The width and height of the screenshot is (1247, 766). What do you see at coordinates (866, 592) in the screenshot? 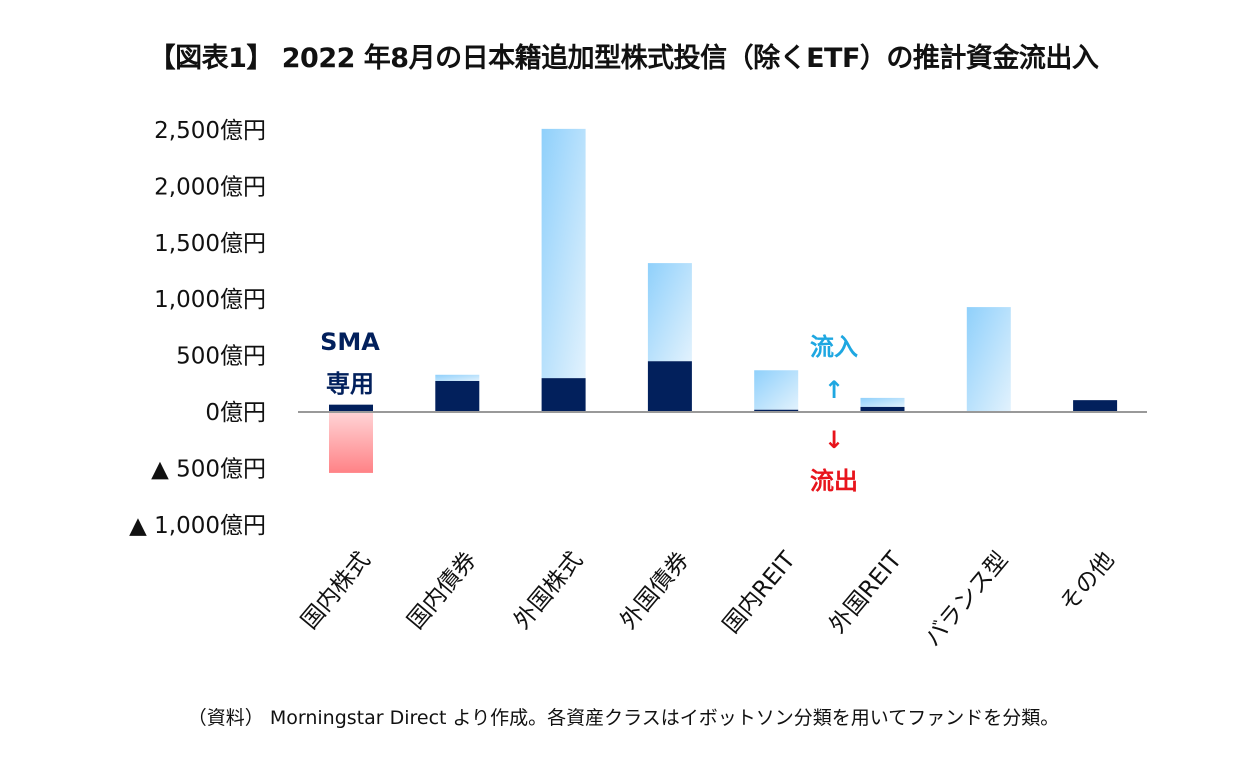
I see `x-tick-label: 外国REIT` at bounding box center [866, 592].